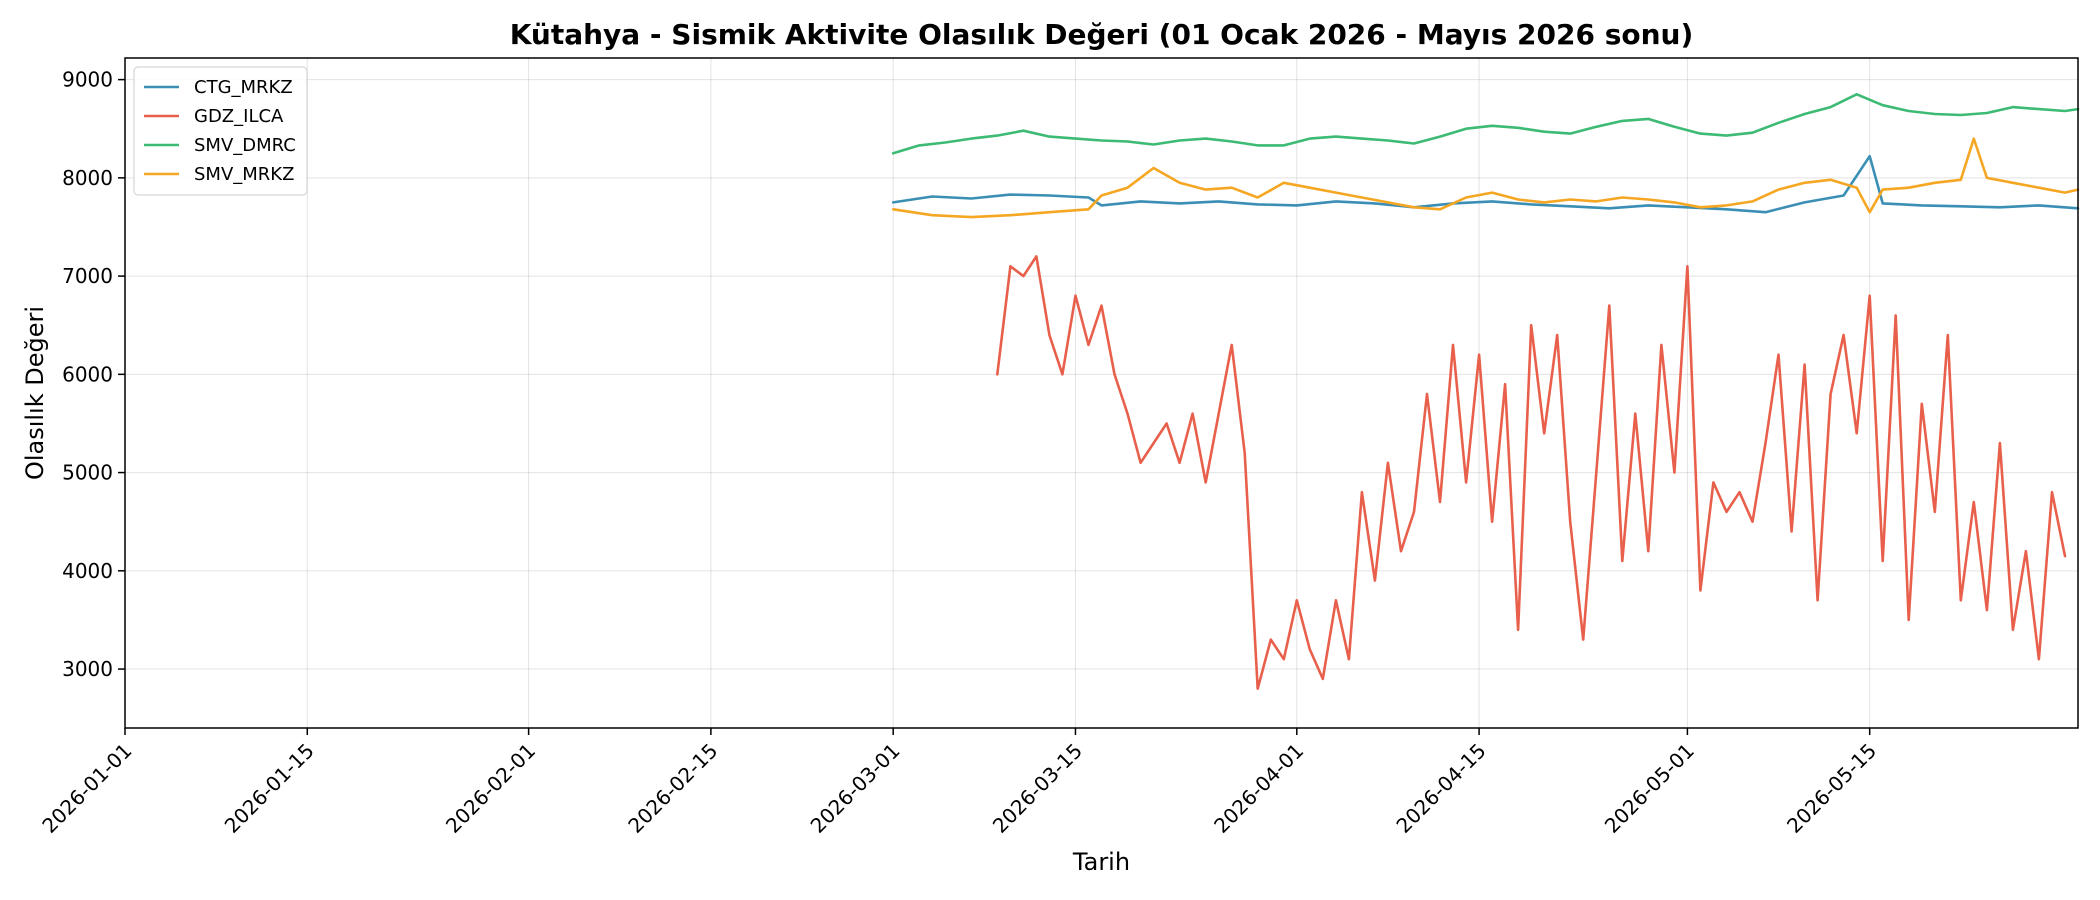  Describe the element at coordinates (87, 178) in the screenshot. I see `y-tick-label: 8000` at that location.